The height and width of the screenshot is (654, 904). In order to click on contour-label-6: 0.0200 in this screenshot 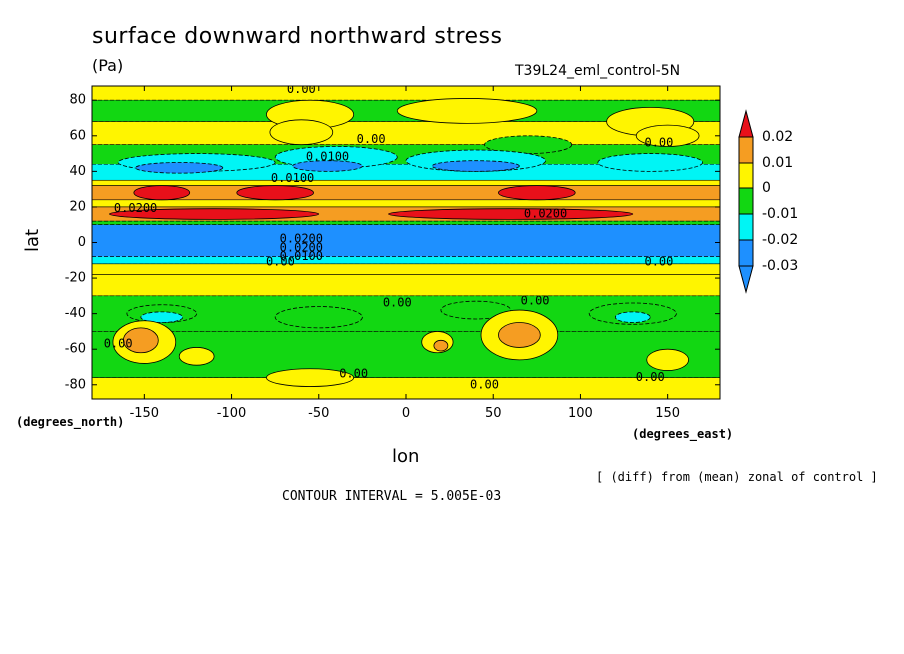, I will do `click(545, 214)`.